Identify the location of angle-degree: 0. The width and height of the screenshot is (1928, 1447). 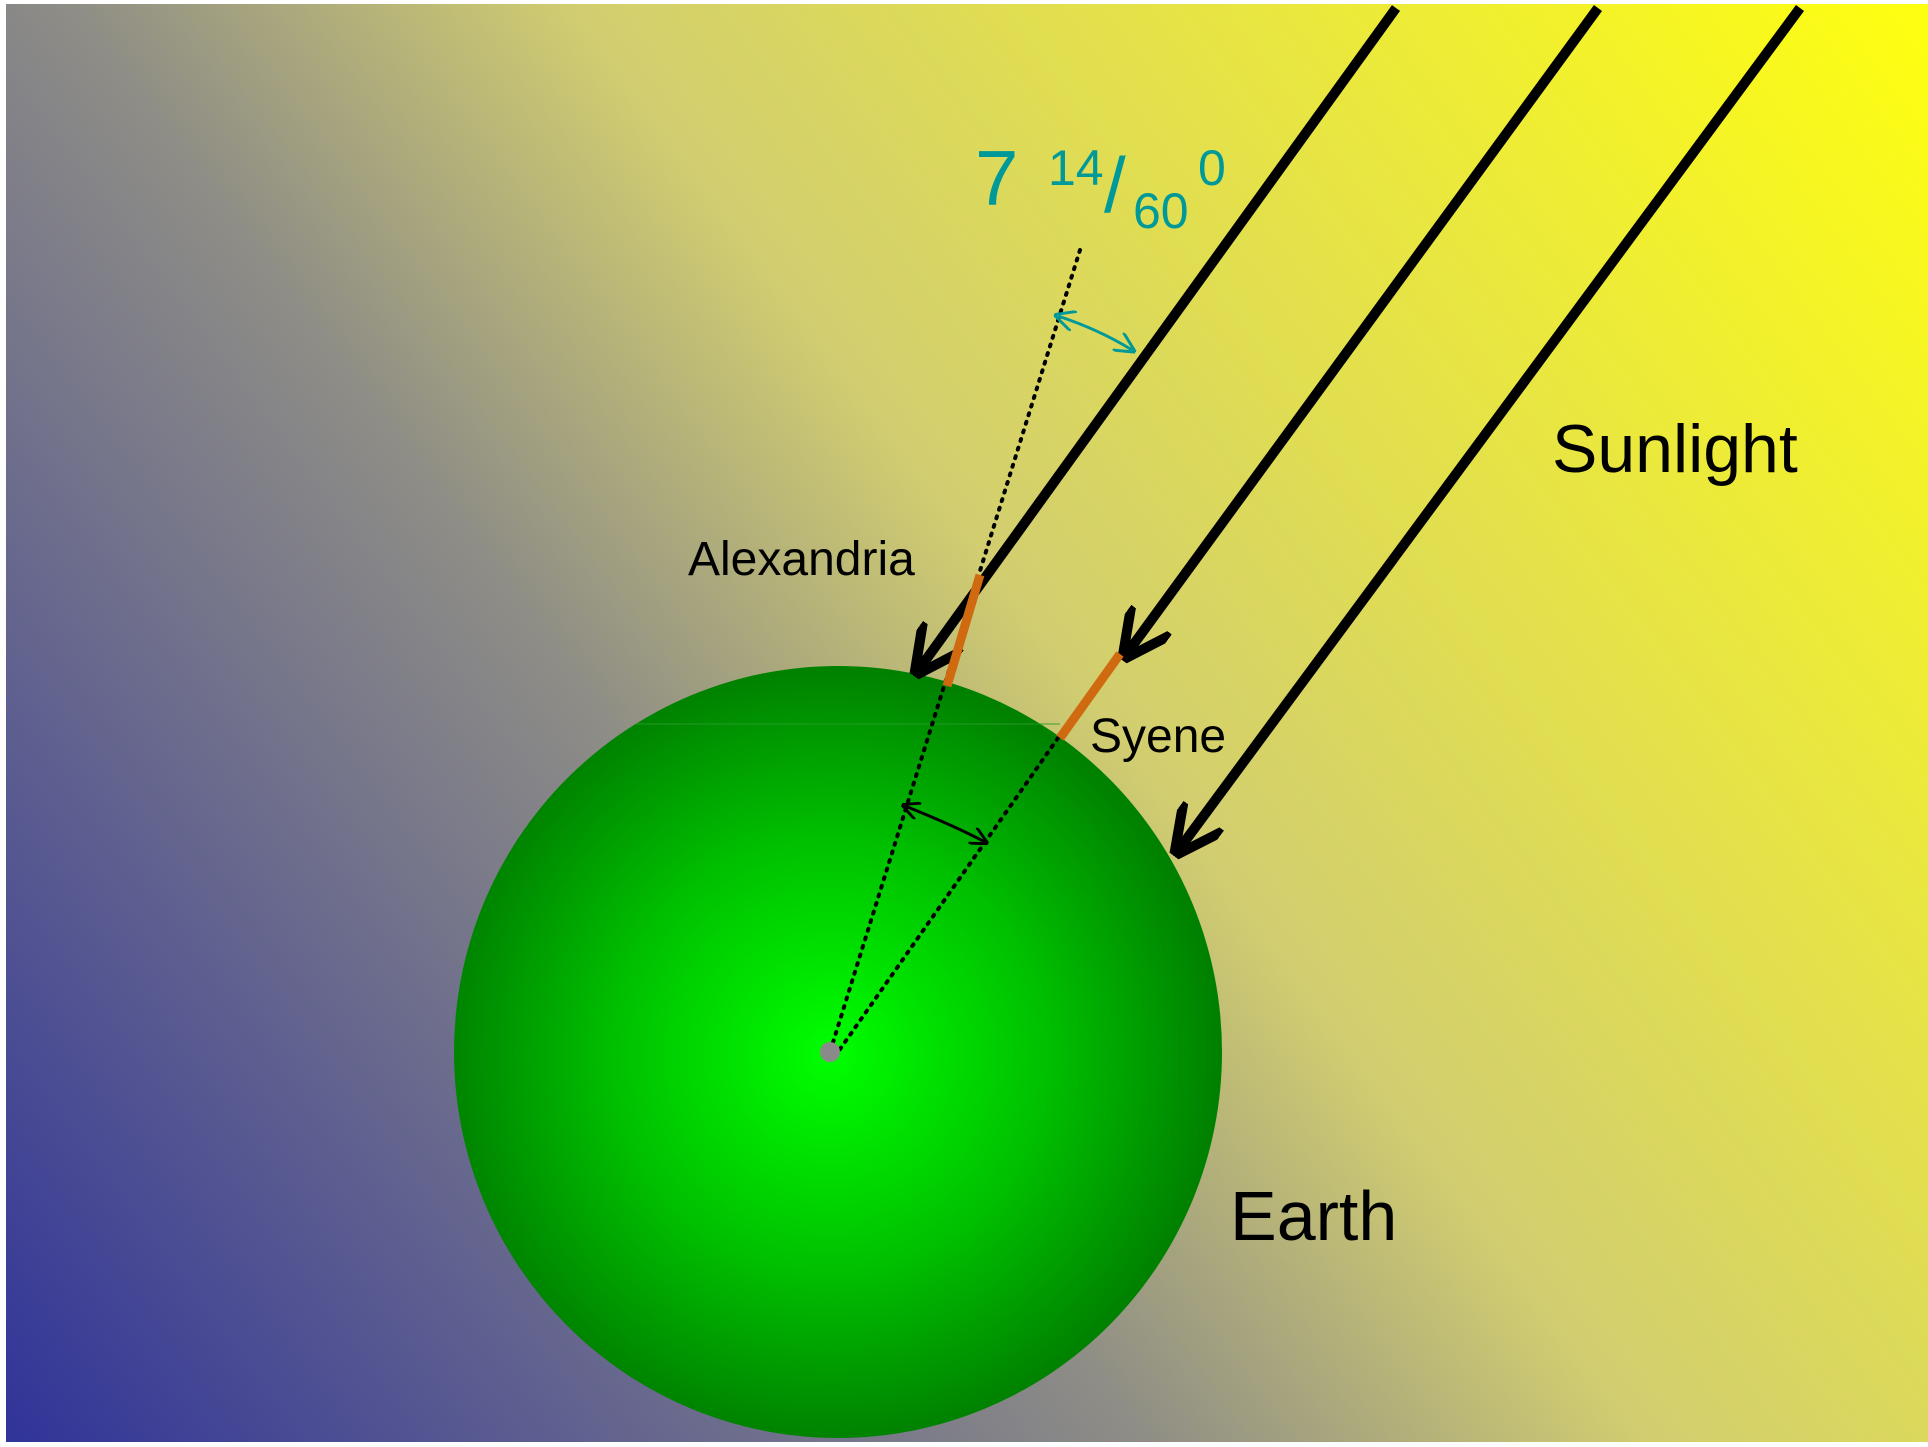
(1212, 168).